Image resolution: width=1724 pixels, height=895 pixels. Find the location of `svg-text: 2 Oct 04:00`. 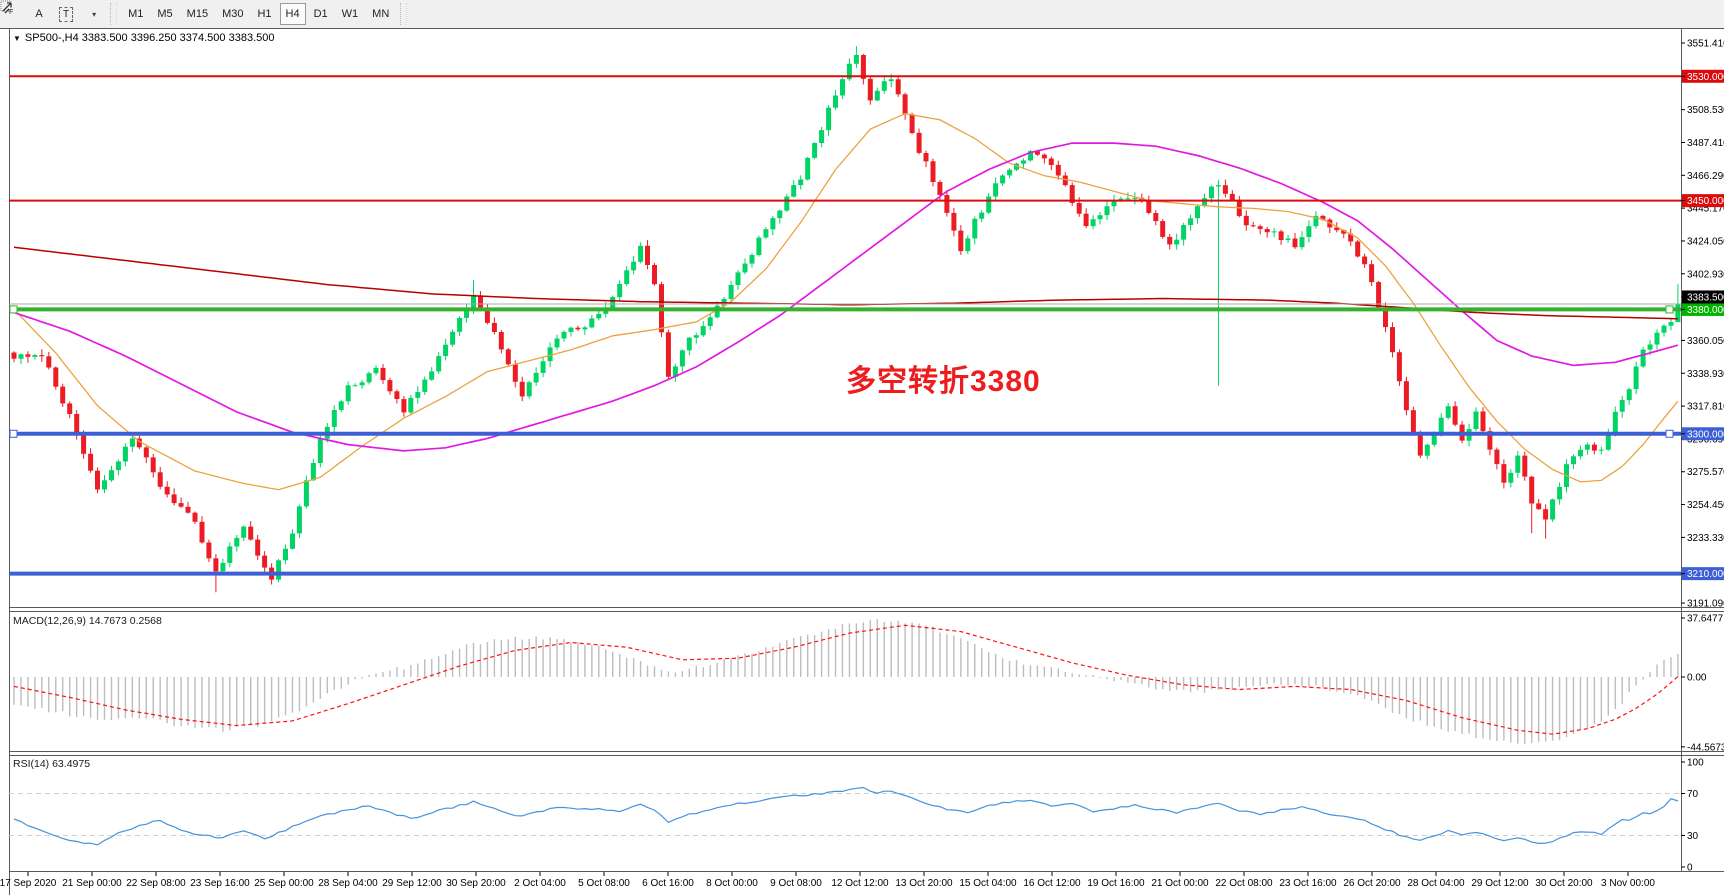

svg-text: 2 Oct 04:00 is located at coordinates (540, 883).